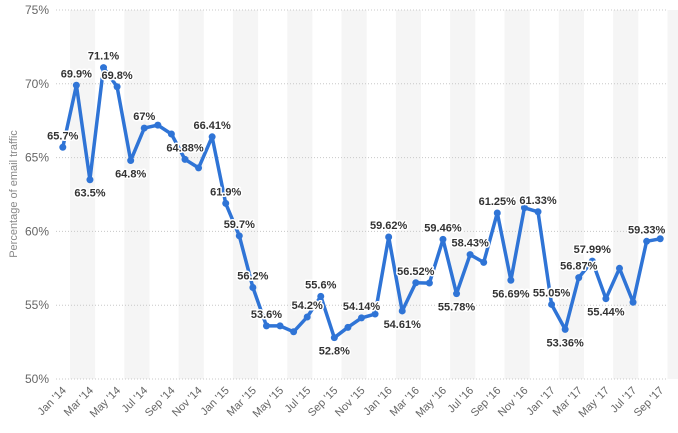 The image size is (678, 433). I want to click on y-tick-label: 55%, so click(37, 305).